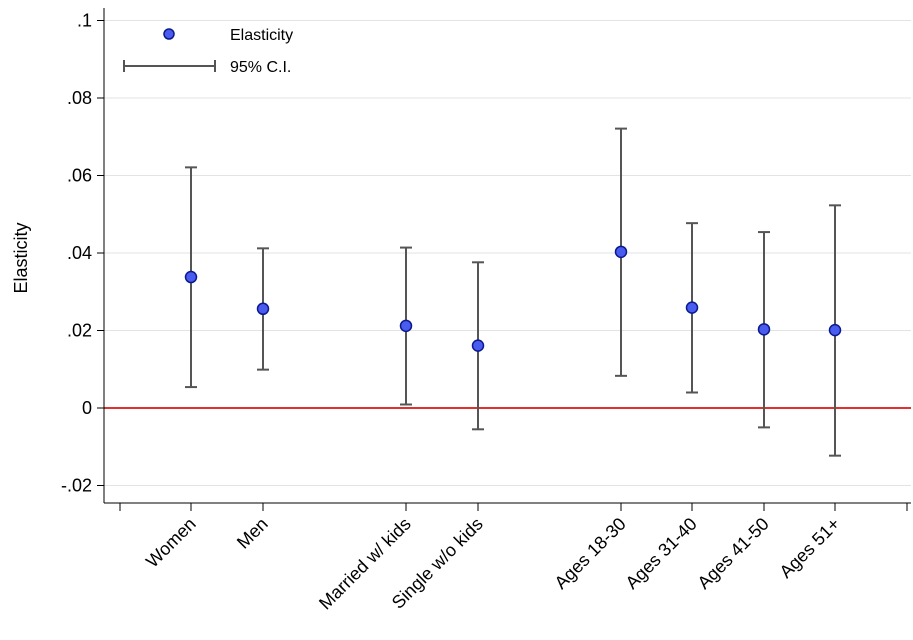 The height and width of the screenshot is (640, 913). What do you see at coordinates (84, 21) in the screenshot?
I see `y-tick-label: .1` at bounding box center [84, 21].